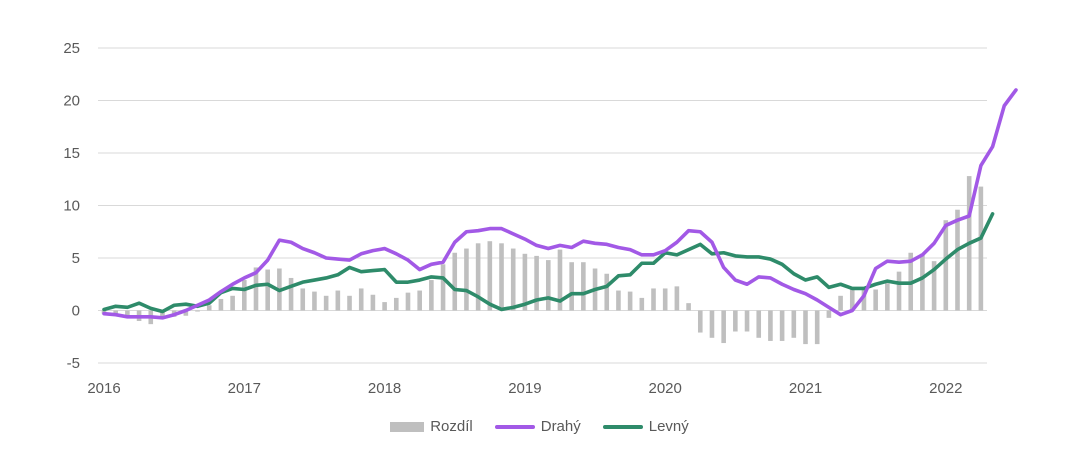 Image resolution: width=1079 pixels, height=468 pixels. What do you see at coordinates (668, 426) in the screenshot?
I see `legend-label-levny: Levný` at bounding box center [668, 426].